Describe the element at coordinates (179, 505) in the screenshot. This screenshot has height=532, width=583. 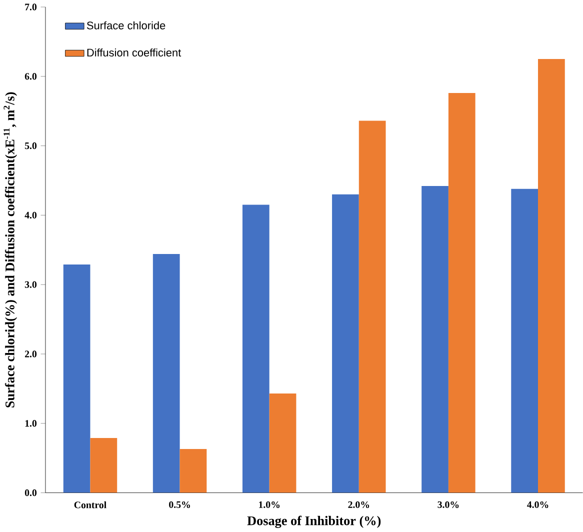
I see `x-tick-label: 0.5%` at that location.